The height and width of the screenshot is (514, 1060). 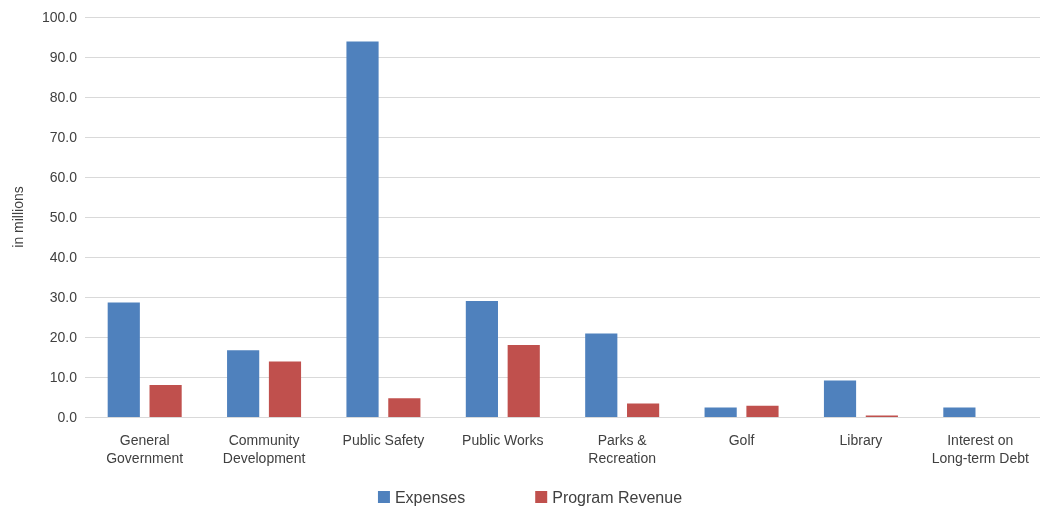 I want to click on x-tick-label: Public Works, so click(x=503, y=440).